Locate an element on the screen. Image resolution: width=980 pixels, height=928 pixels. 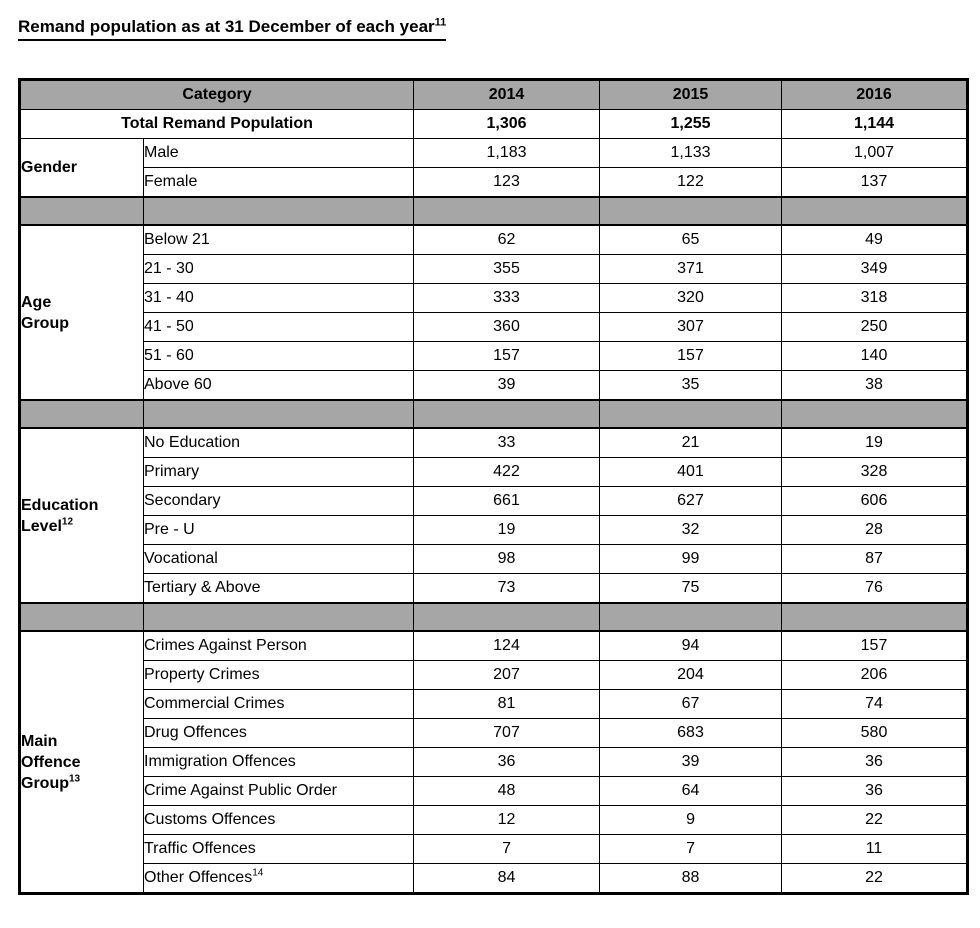
group-label-line: Group is located at coordinates (45, 323).